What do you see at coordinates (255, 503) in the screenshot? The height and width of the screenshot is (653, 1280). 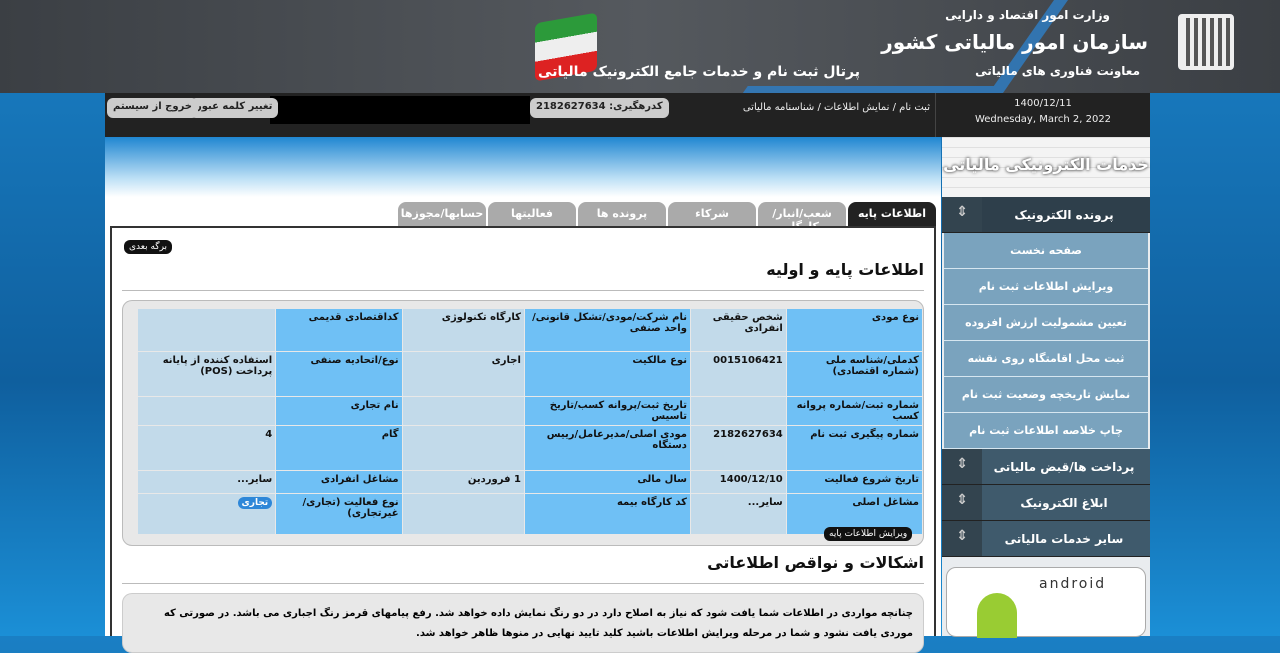 I see `activity-type-badge: تجاری` at bounding box center [255, 503].